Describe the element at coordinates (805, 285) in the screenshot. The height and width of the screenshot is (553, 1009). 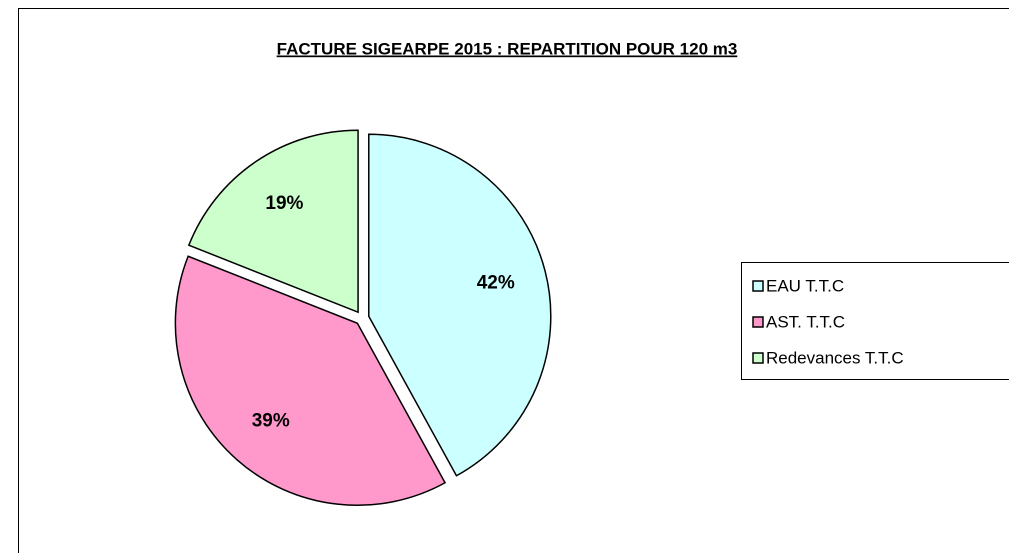
I see `legend-label: EAU T.T.C` at that location.